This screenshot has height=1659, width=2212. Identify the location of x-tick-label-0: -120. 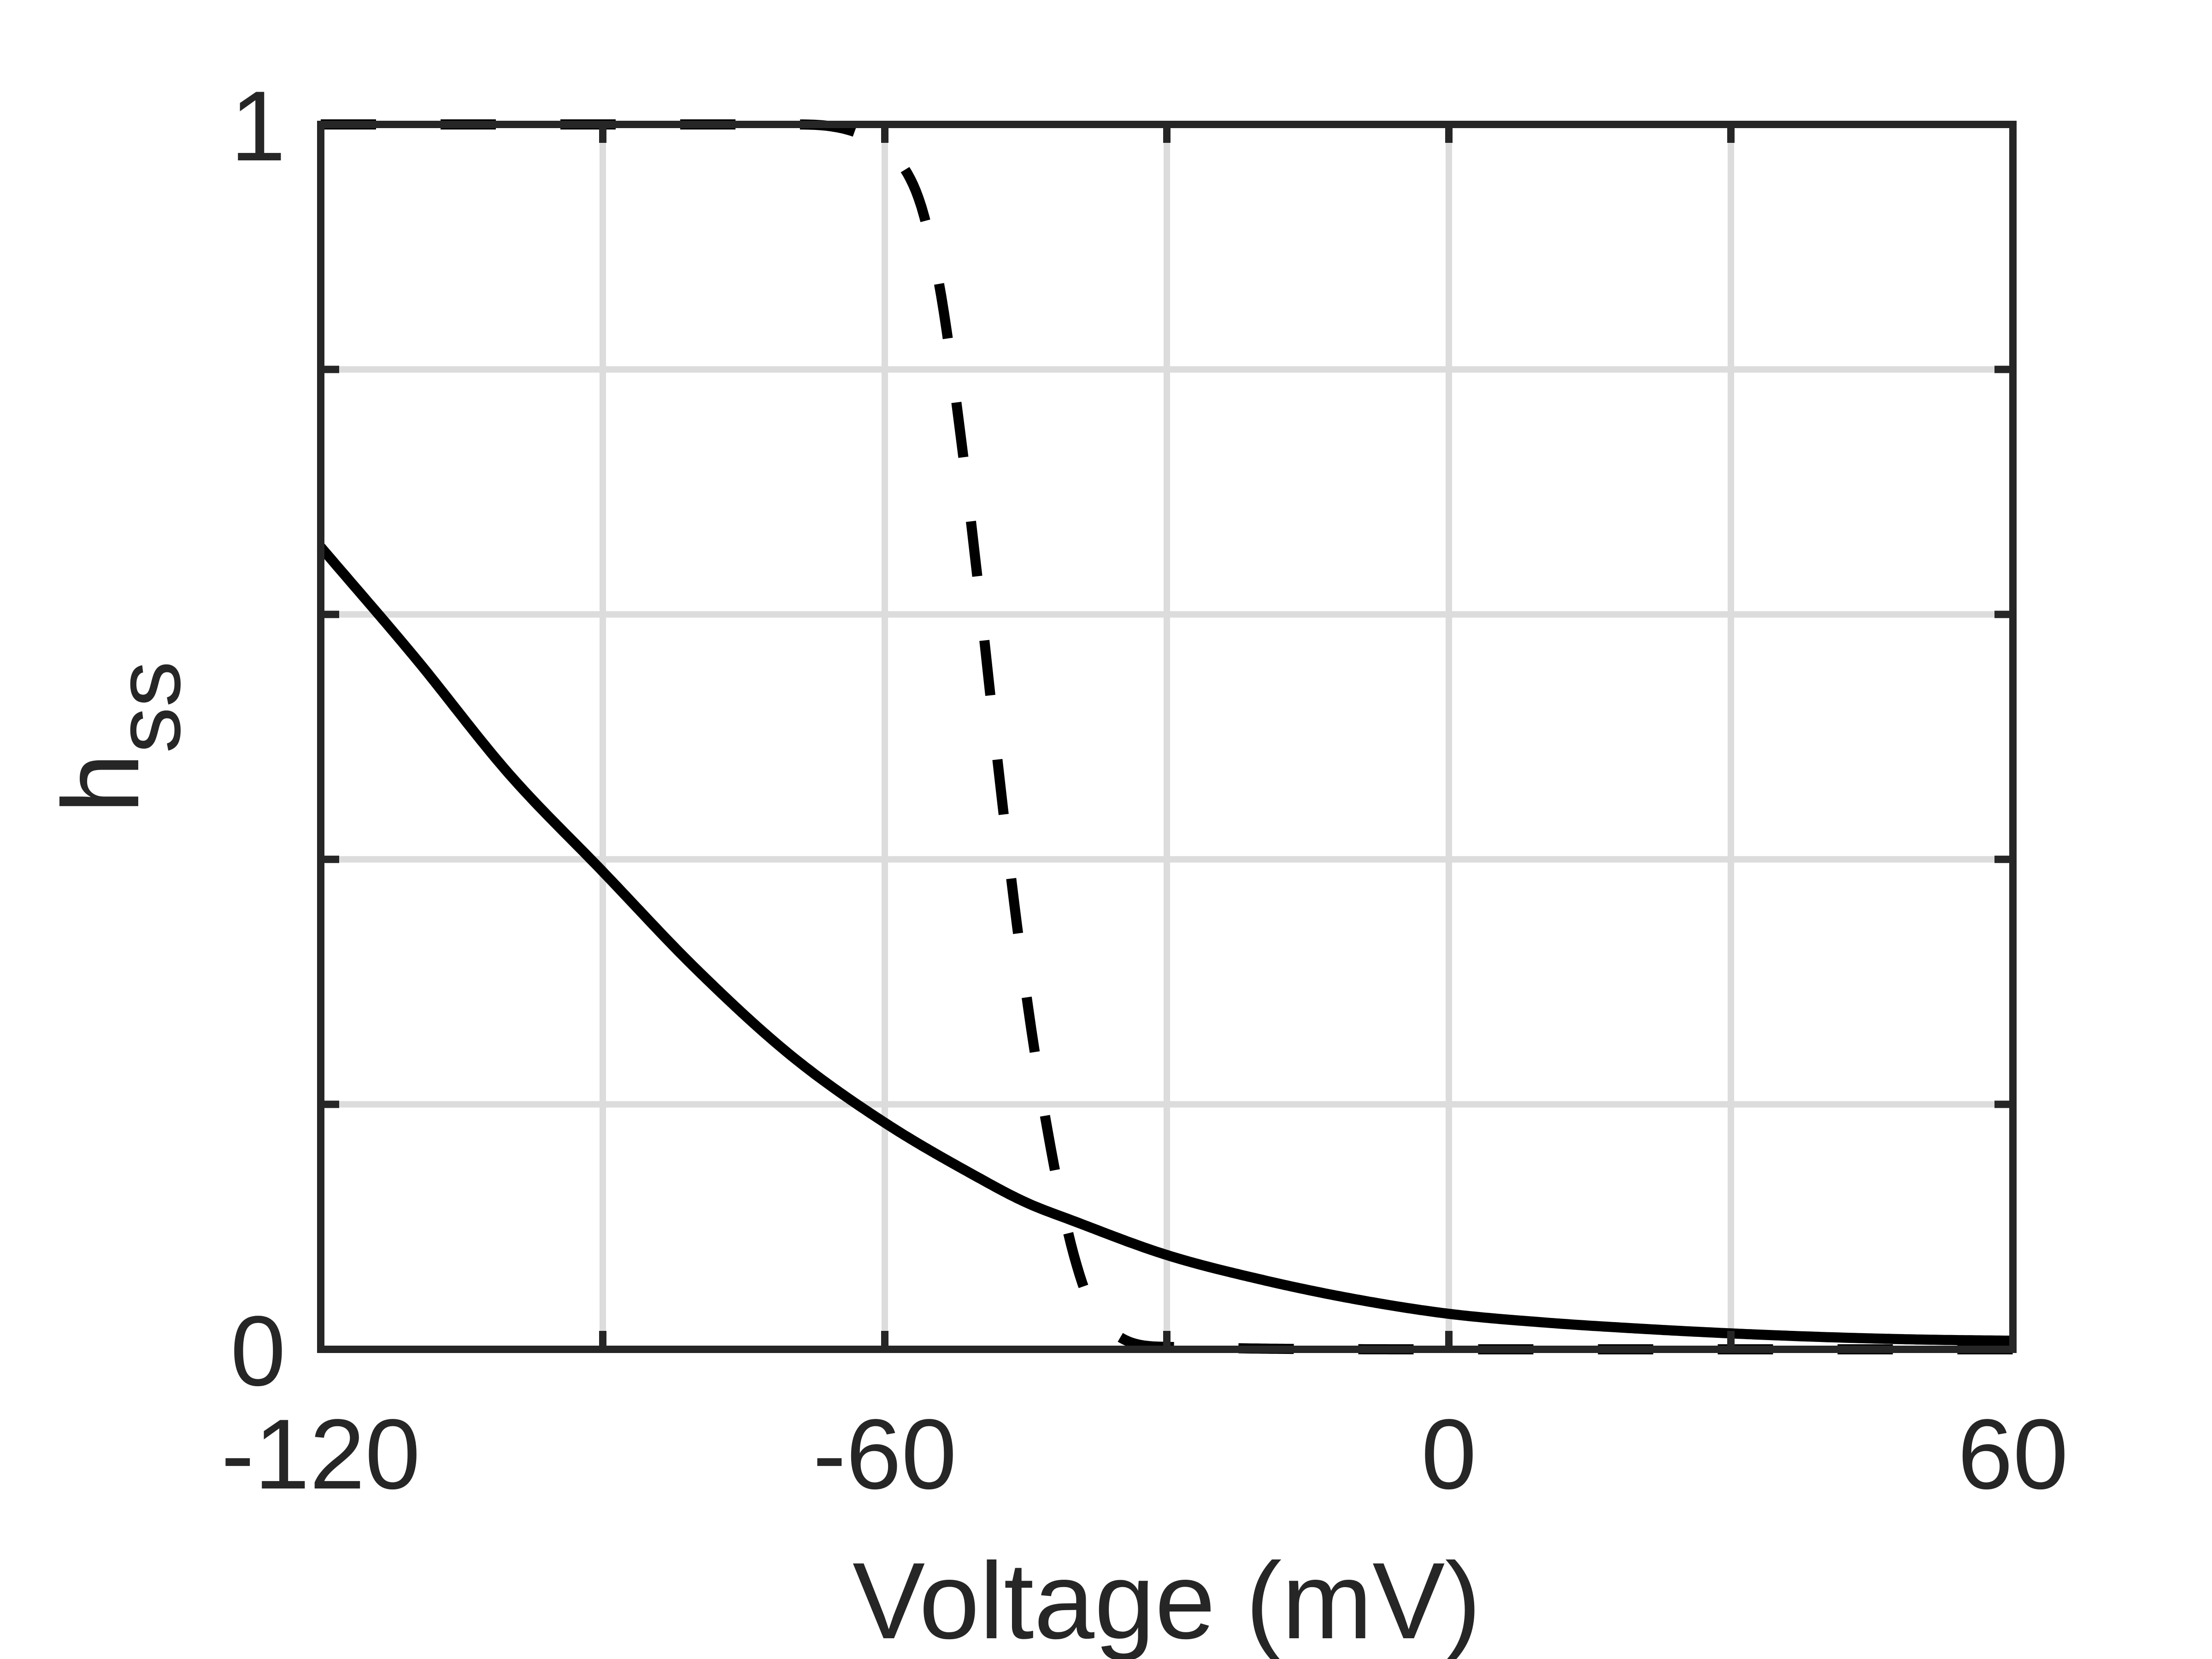
(320, 1454).